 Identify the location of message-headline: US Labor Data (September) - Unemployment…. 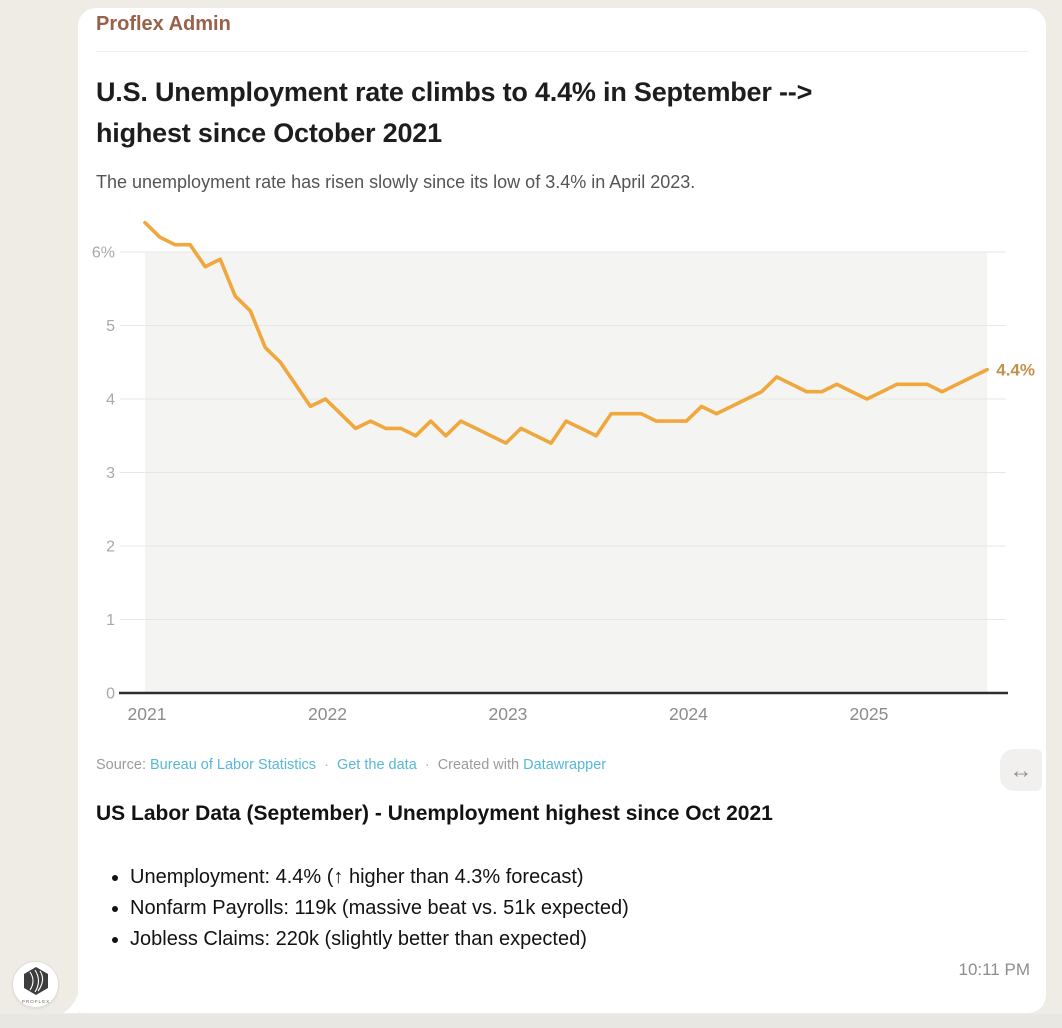
(434, 813).